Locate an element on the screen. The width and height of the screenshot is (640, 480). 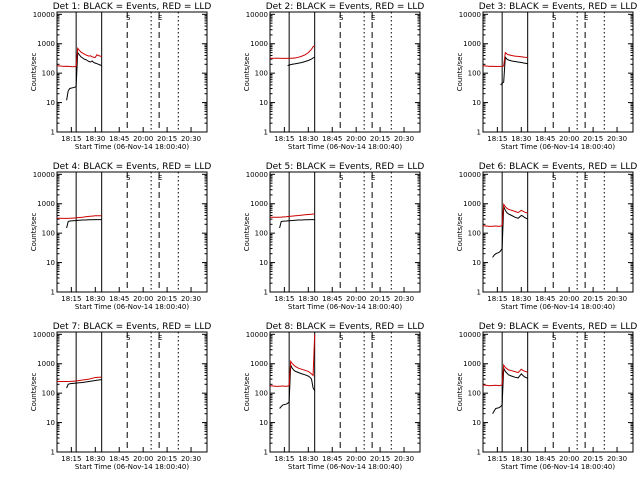
panel-title: Det 1: BLACK = Events, RED = LLD is located at coordinates (132, 7).